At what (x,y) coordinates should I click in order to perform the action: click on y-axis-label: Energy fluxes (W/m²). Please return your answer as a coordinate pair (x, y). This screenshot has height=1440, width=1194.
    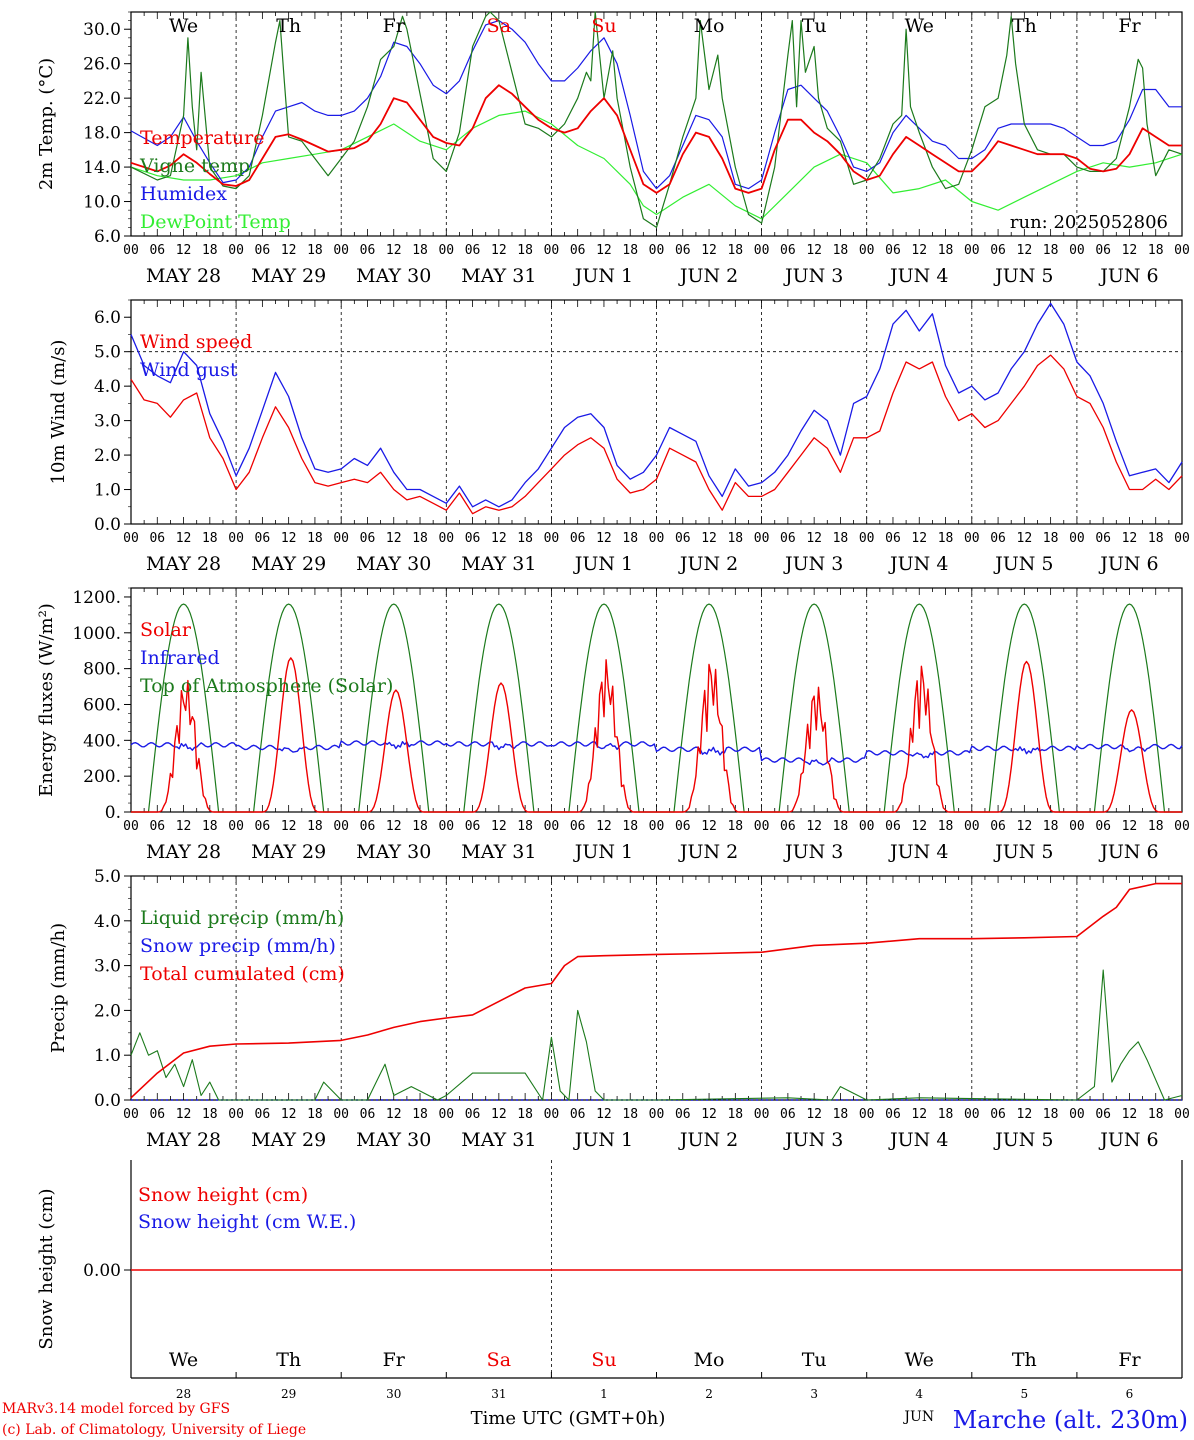
    Looking at the image, I should click on (46, 700).